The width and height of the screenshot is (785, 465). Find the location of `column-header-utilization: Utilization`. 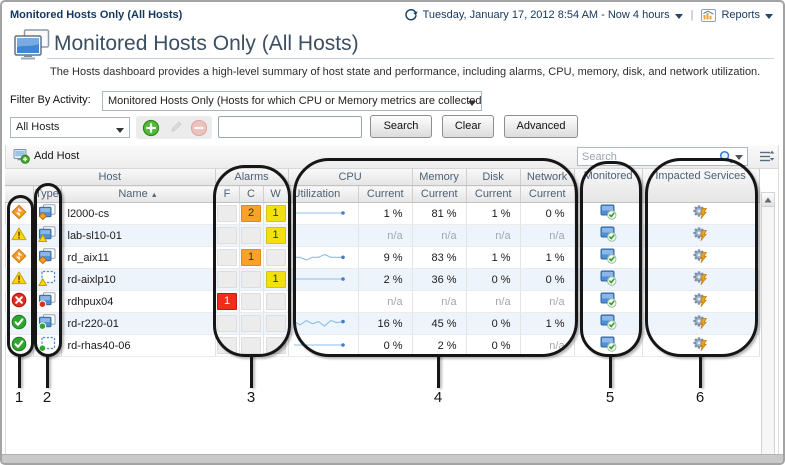

column-header-utilization: Utilization is located at coordinates (323, 194).